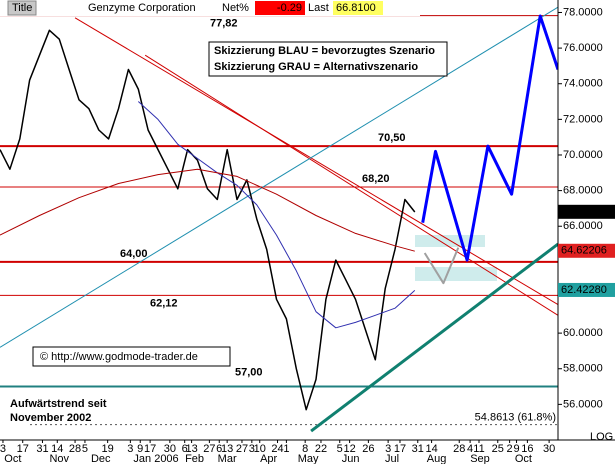  What do you see at coordinates (583, 155) in the screenshot?
I see `y-tick-label: 70.0000` at bounding box center [583, 155].